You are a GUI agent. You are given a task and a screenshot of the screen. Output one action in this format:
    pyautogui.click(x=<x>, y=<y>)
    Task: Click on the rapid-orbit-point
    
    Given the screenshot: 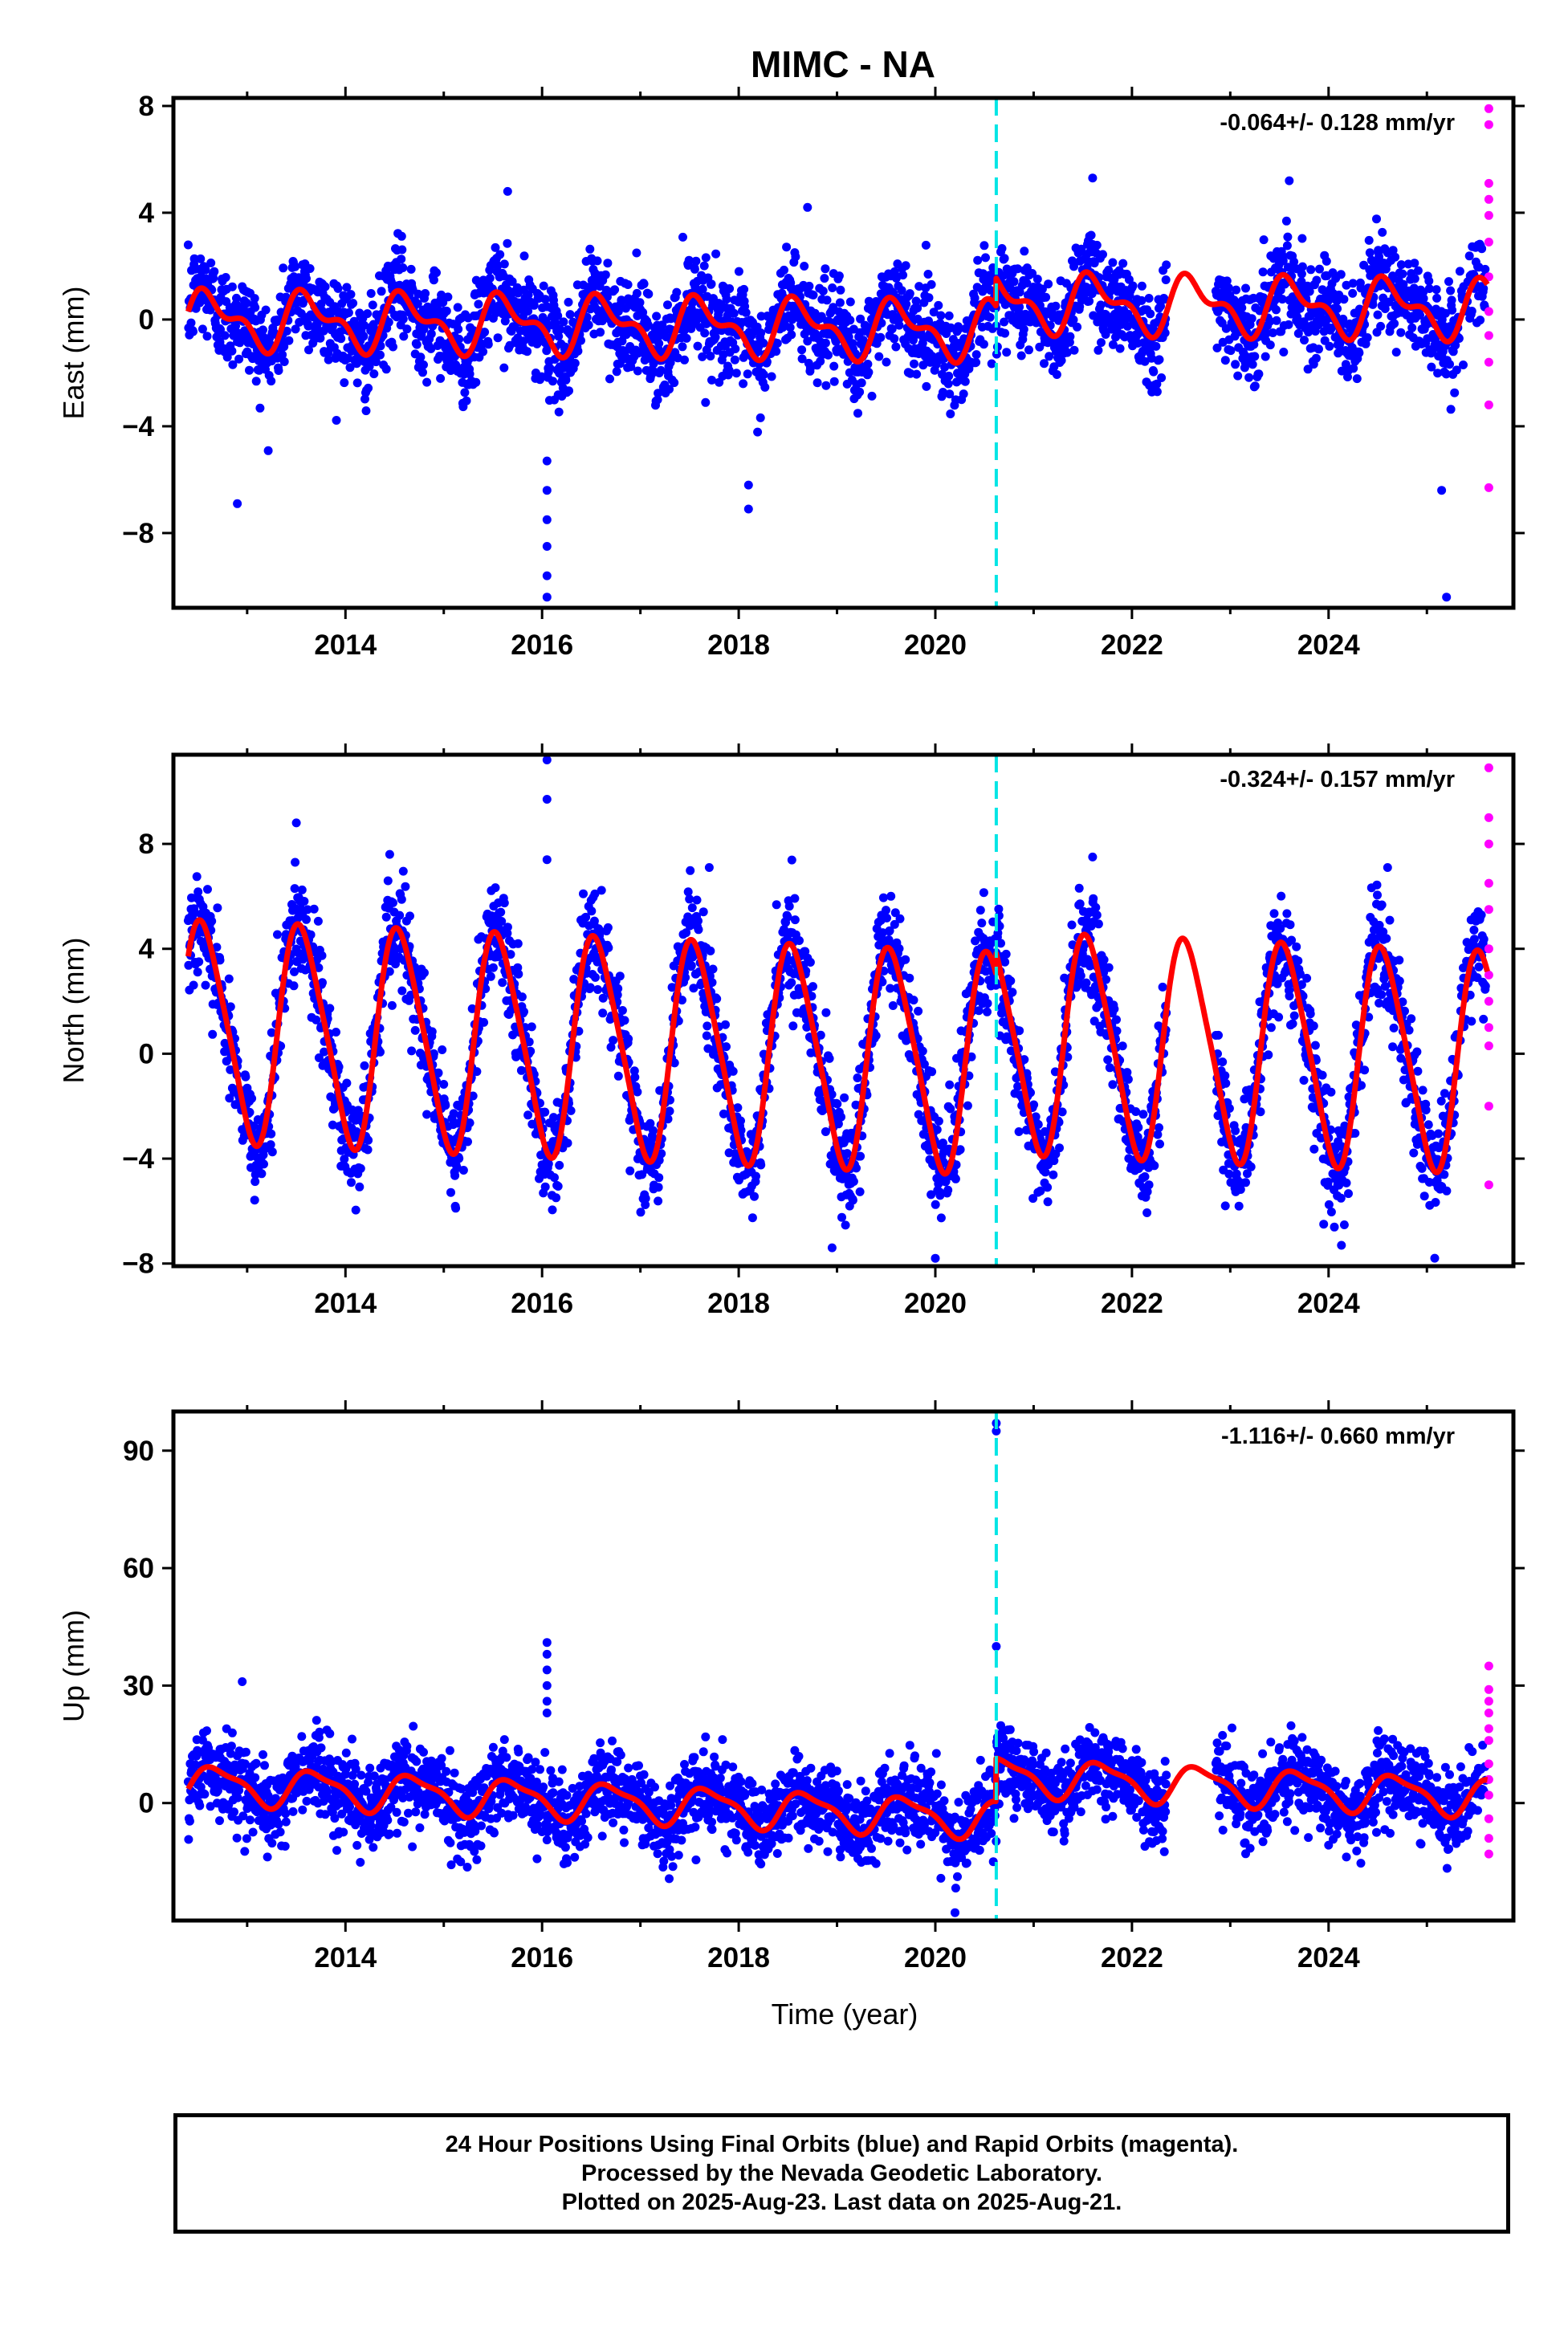 What is the action you would take?
    pyautogui.click(x=1488, y=404)
    